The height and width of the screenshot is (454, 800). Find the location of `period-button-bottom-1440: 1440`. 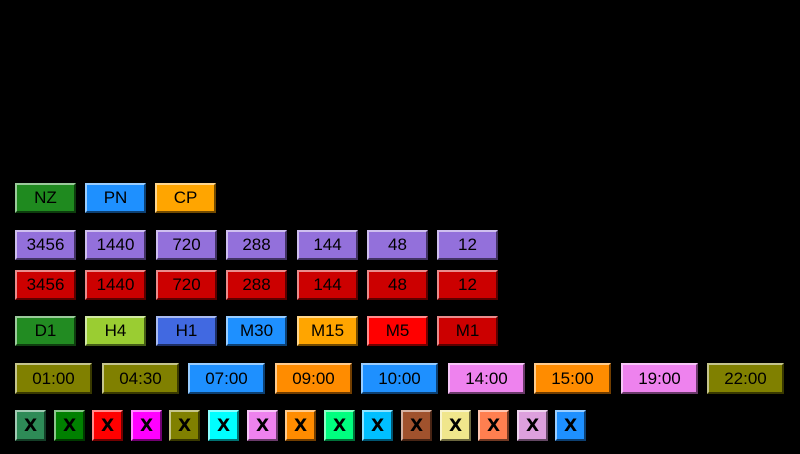

period-button-bottom-1440: 1440 is located at coordinates (115, 285).